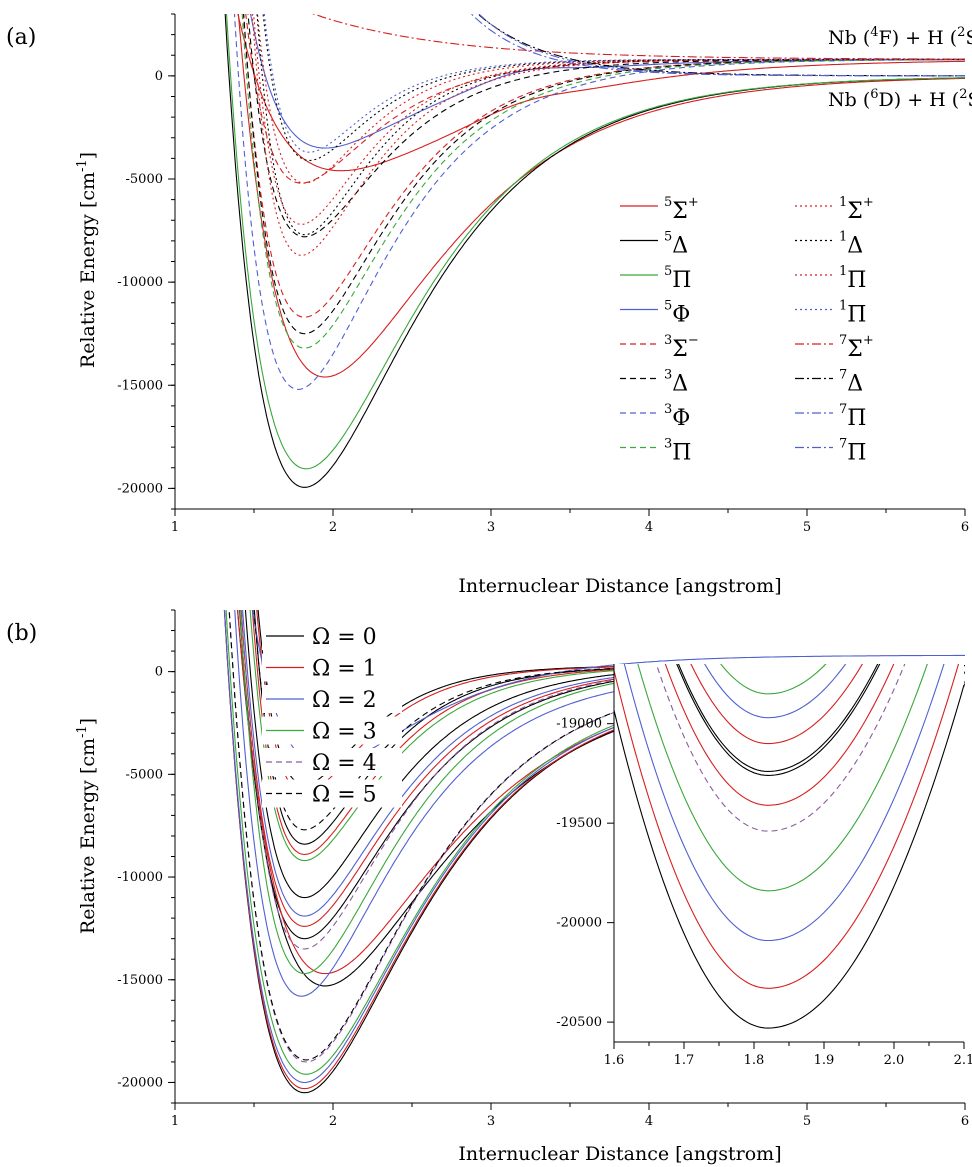 The height and width of the screenshot is (1167, 972). I want to click on asymptote-labels: Nb (4F) + H (2S) Nb (6D) + H (2S), so click(900, 68).